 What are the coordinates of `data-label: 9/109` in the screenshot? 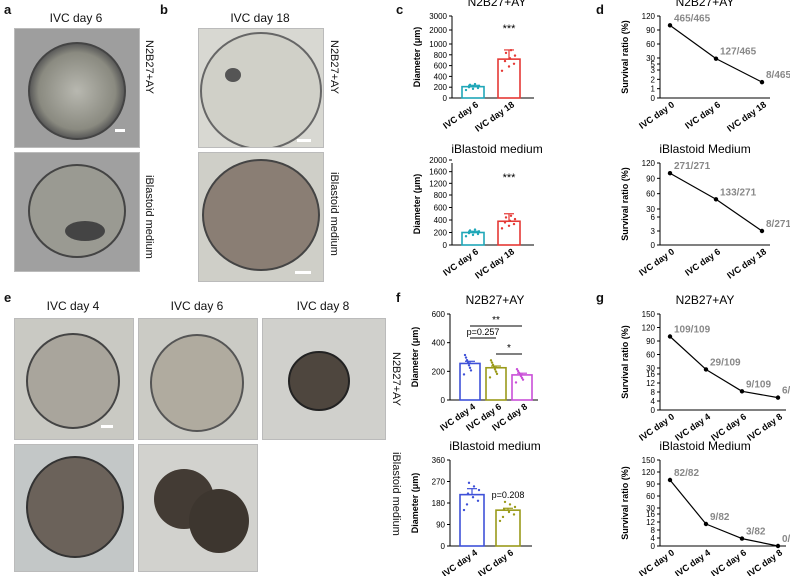 It's located at (758, 384).